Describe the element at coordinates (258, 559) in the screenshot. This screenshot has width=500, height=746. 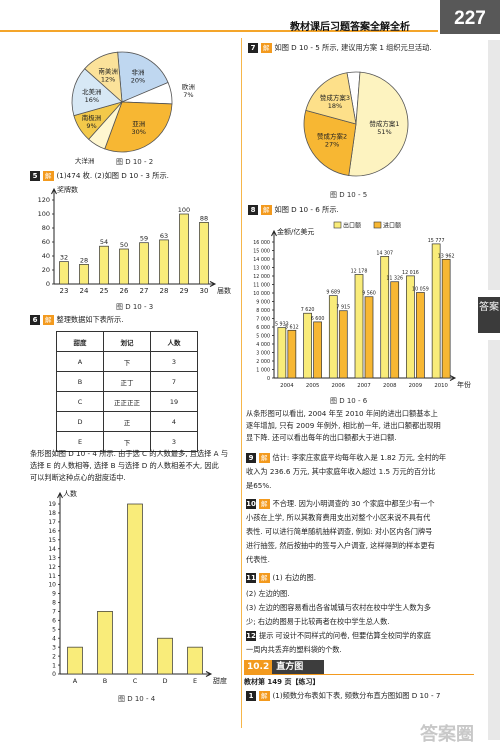
I see `question-10-line: 代表性.` at that location.